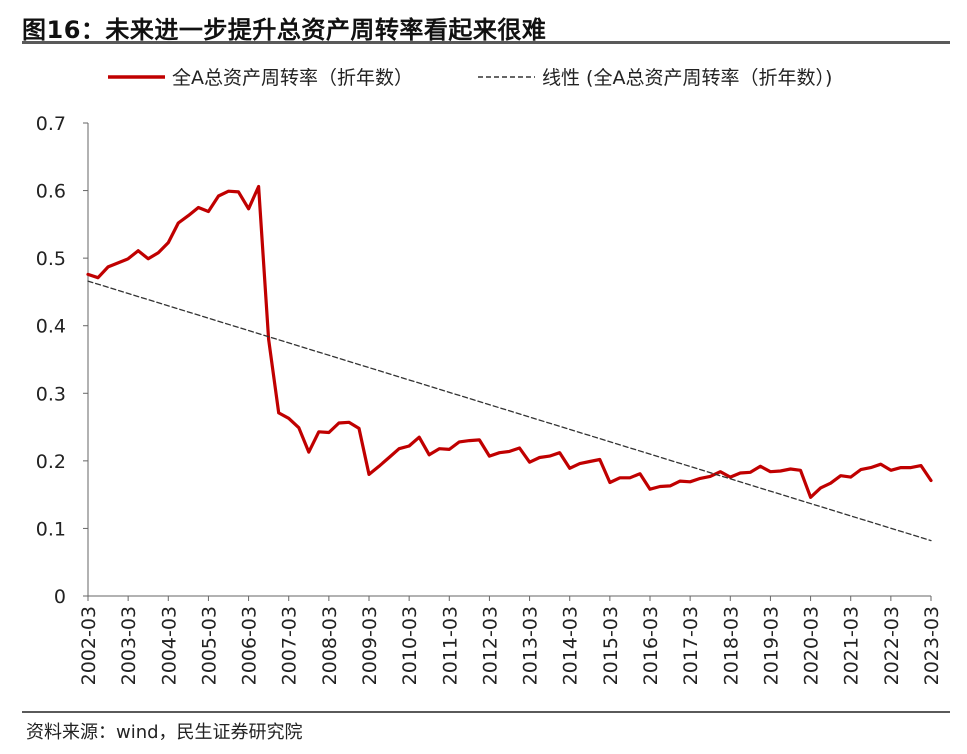 This screenshot has height=754, width=967. What do you see at coordinates (51, 192) in the screenshot?
I see `y-tick-label: 0.6` at bounding box center [51, 192].